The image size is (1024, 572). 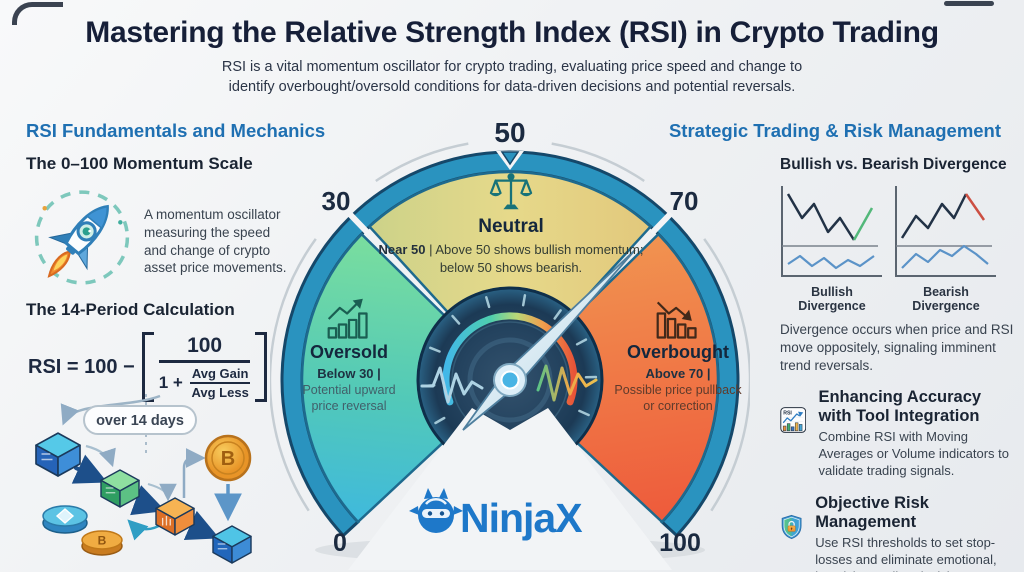 I want to click on bracket-left, so click(x=147, y=367).